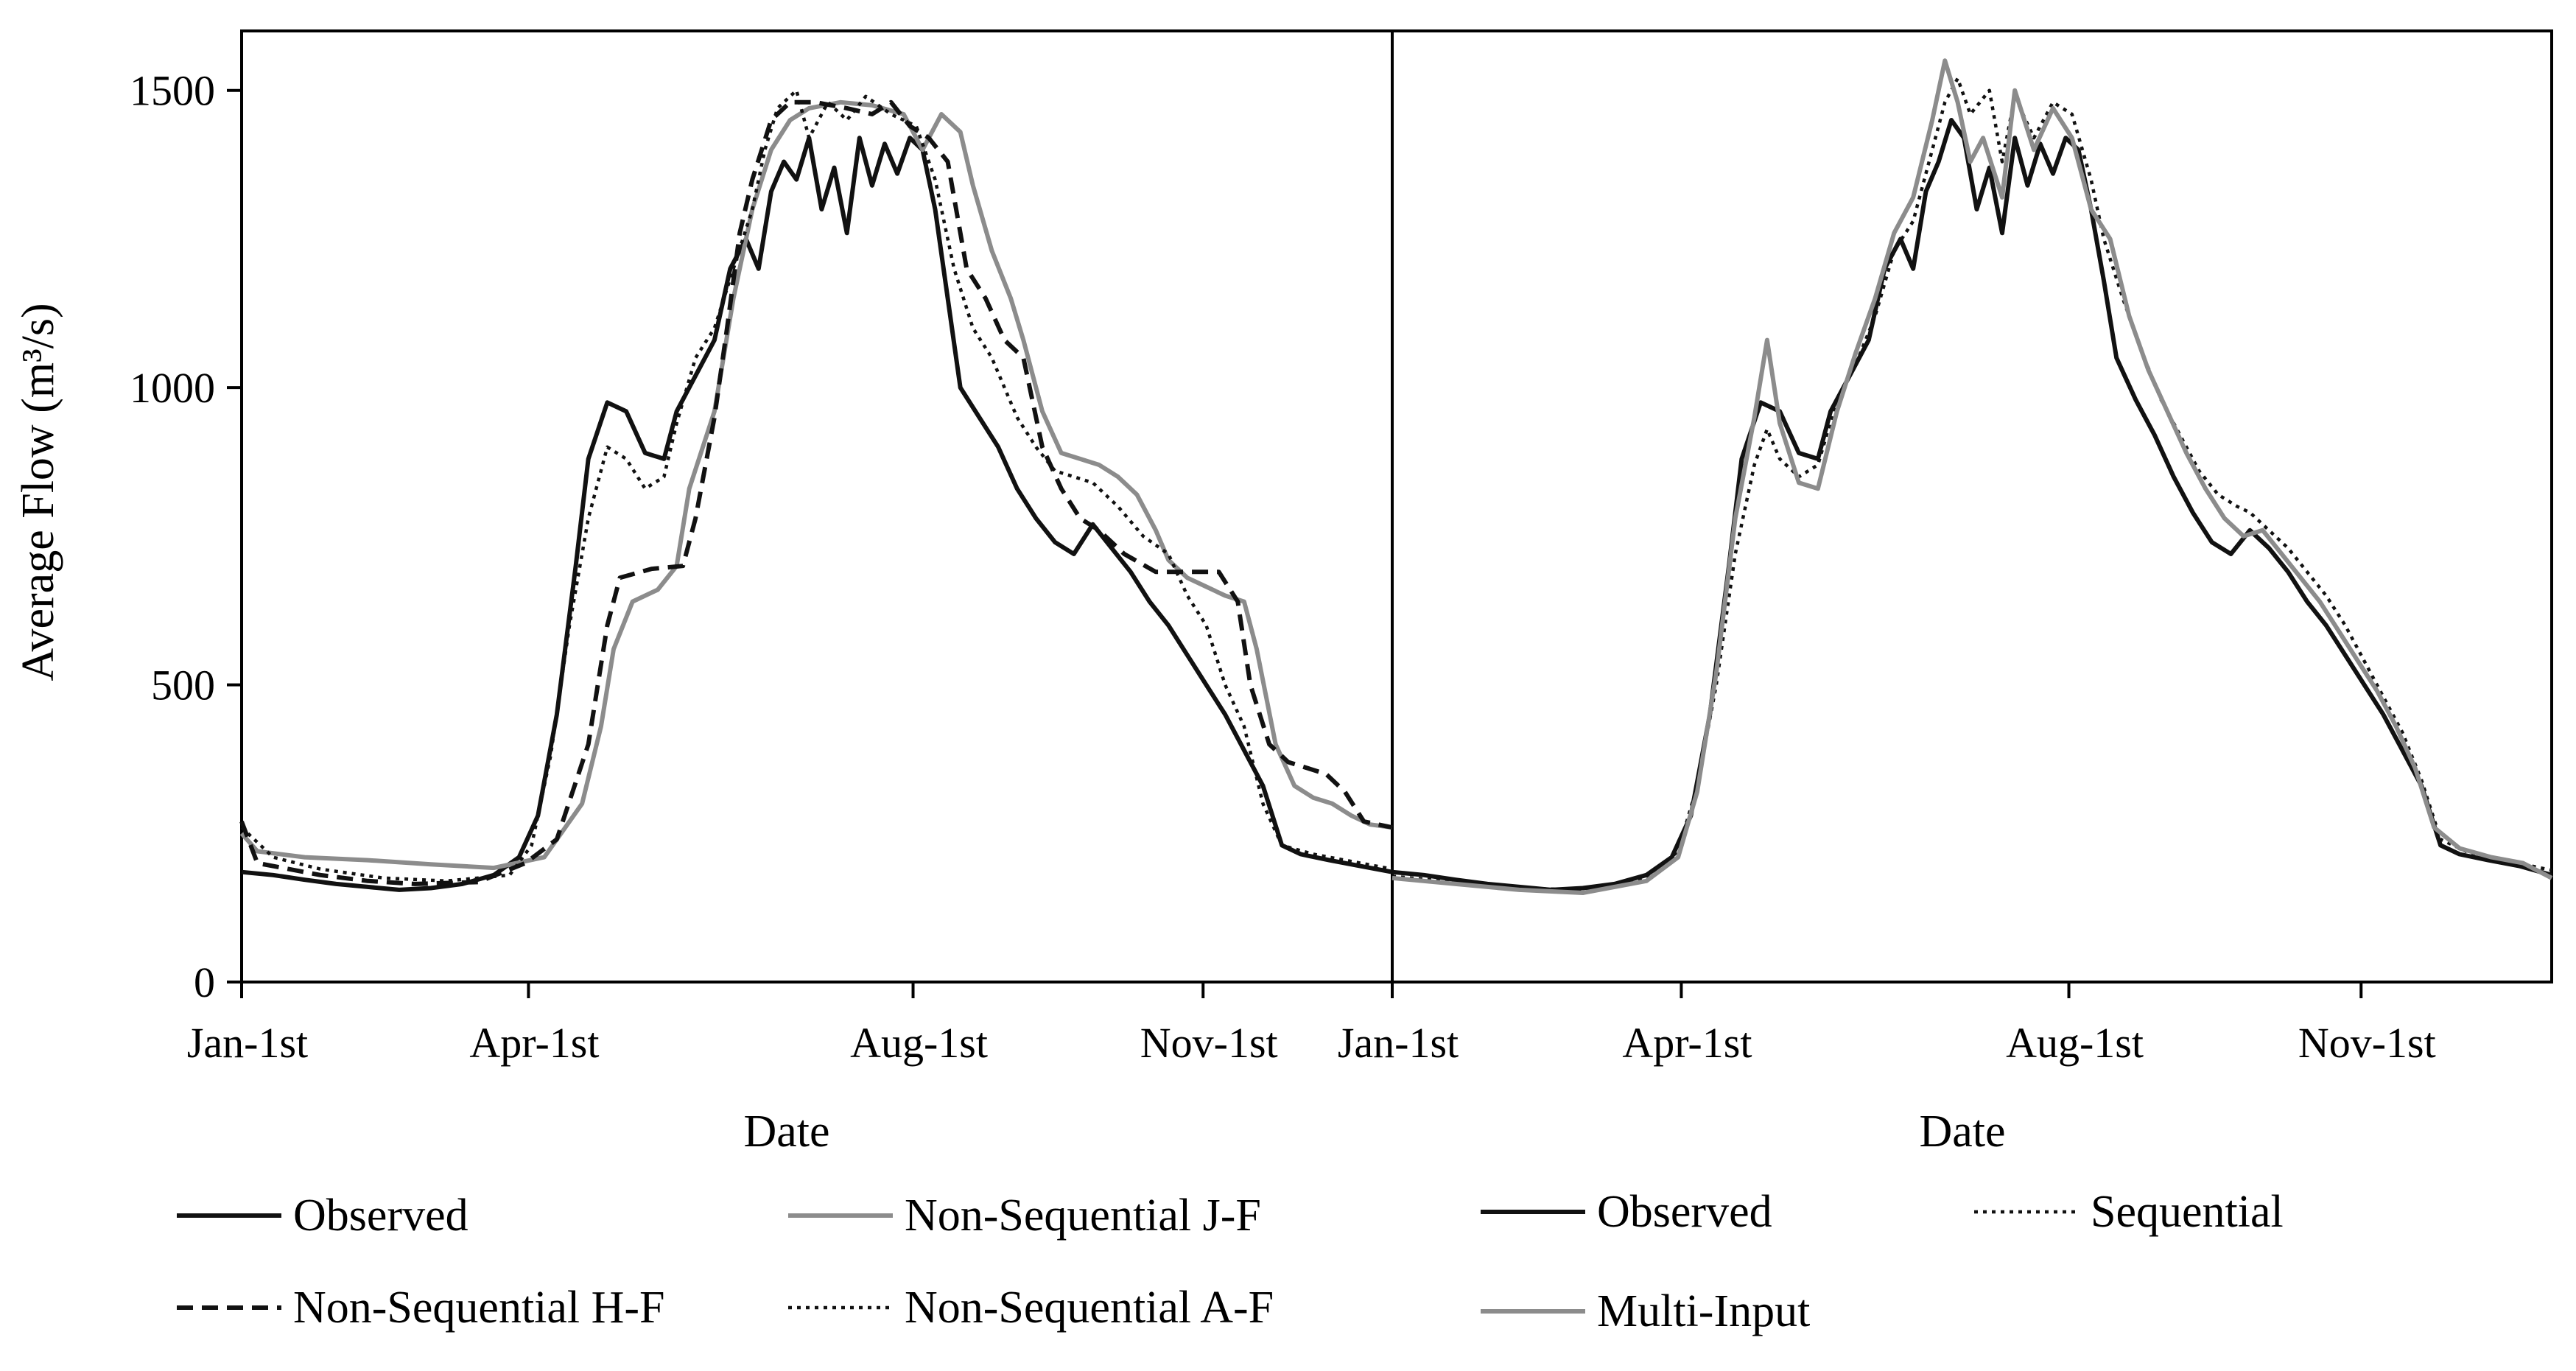  I want to click on y-tick-label: 1500, so click(172, 91).